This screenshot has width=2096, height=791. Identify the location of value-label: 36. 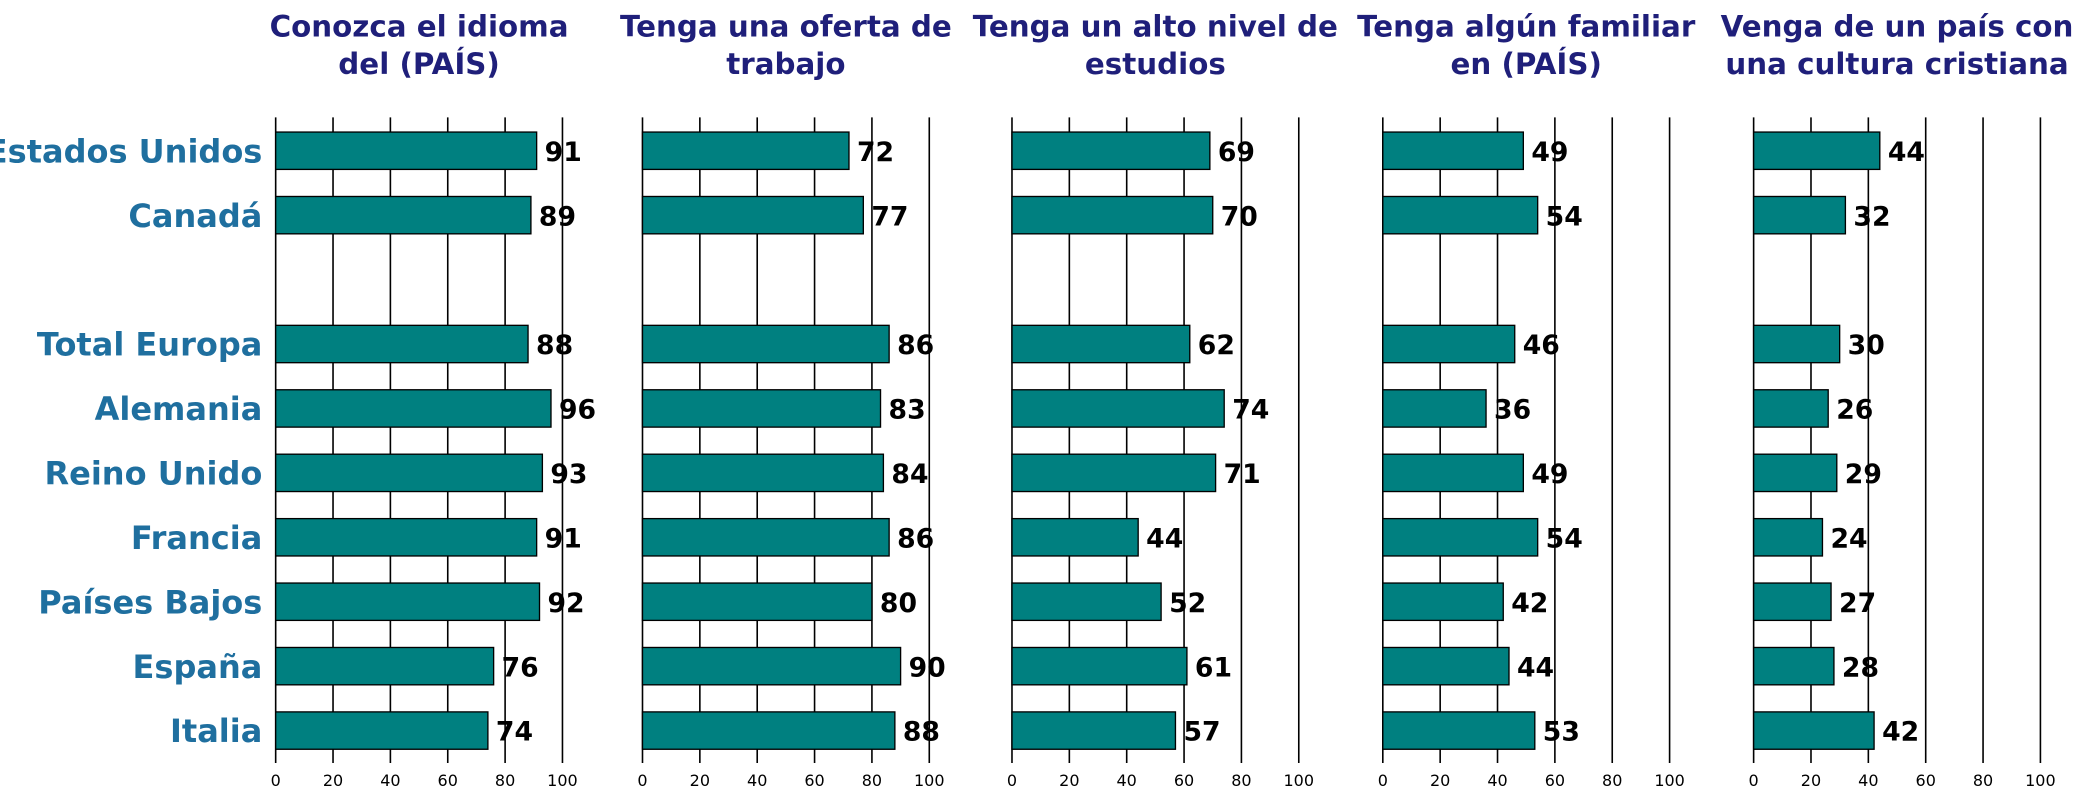
(1512, 410).